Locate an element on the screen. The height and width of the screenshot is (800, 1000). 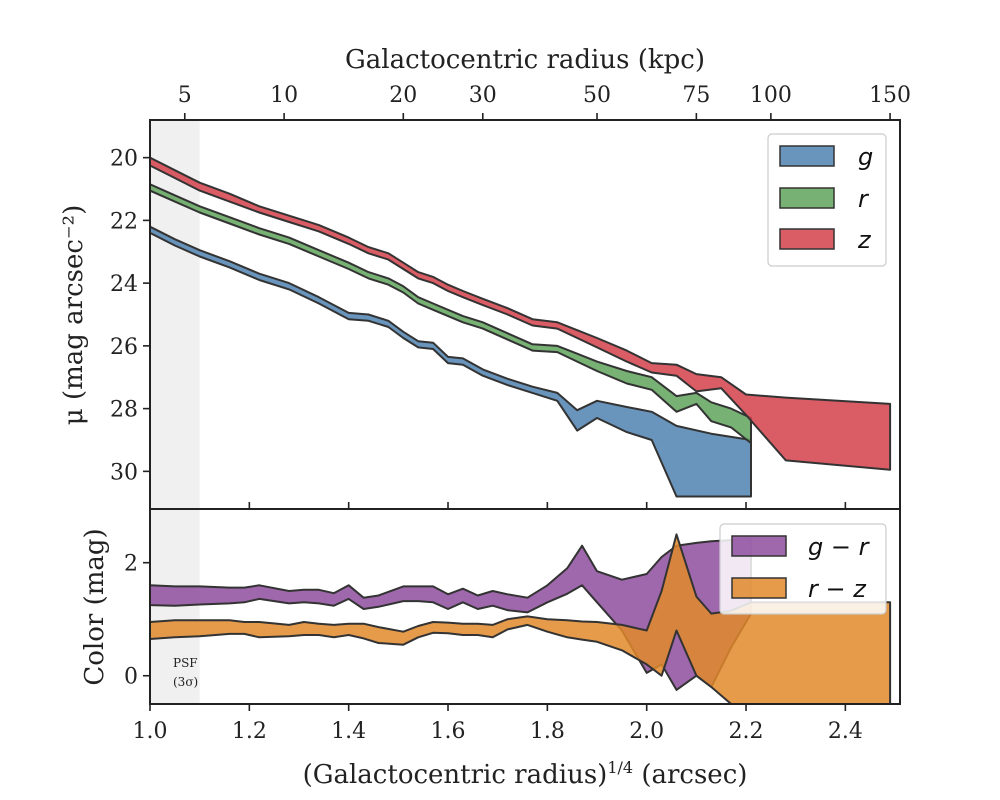
bottom-x-tick-label: 2.2 is located at coordinates (746, 731).